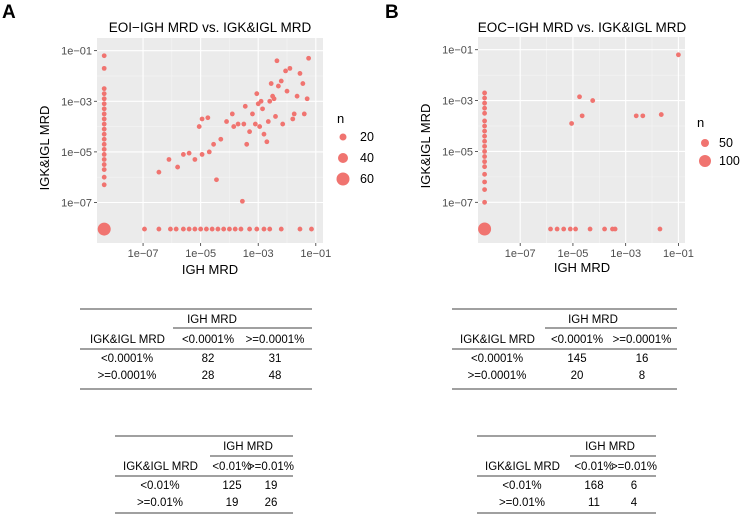 This screenshot has height=515, width=750. I want to click on table-b2-row-2-label: >=0.01%, so click(522, 503).